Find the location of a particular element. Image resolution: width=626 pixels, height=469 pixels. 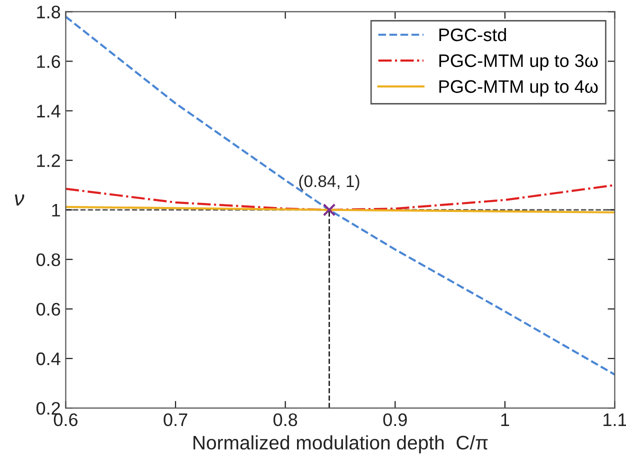

y-tick-label: 0.8 is located at coordinates (48, 259).